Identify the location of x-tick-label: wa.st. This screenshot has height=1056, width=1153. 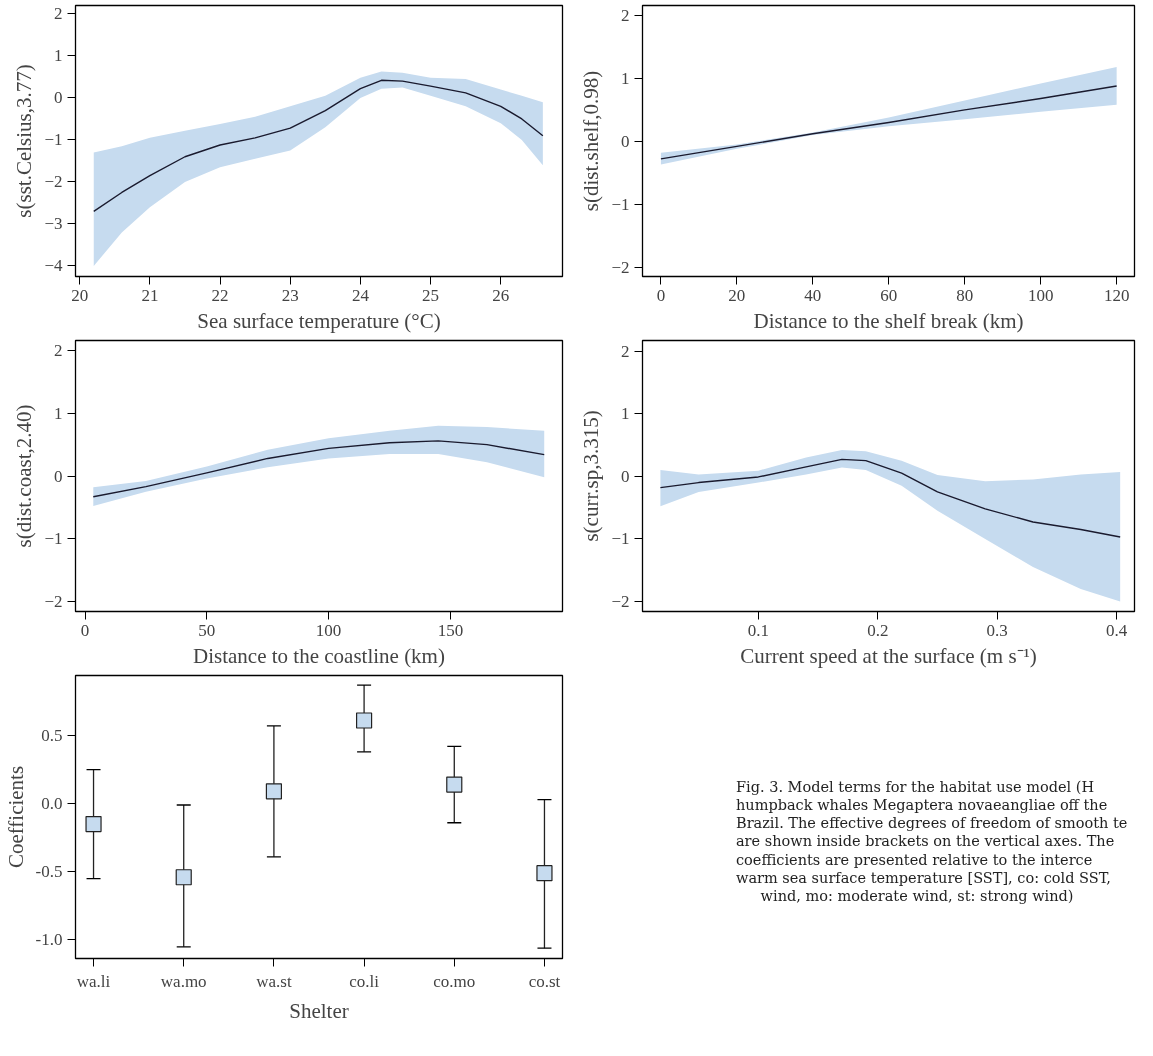
(274, 981).